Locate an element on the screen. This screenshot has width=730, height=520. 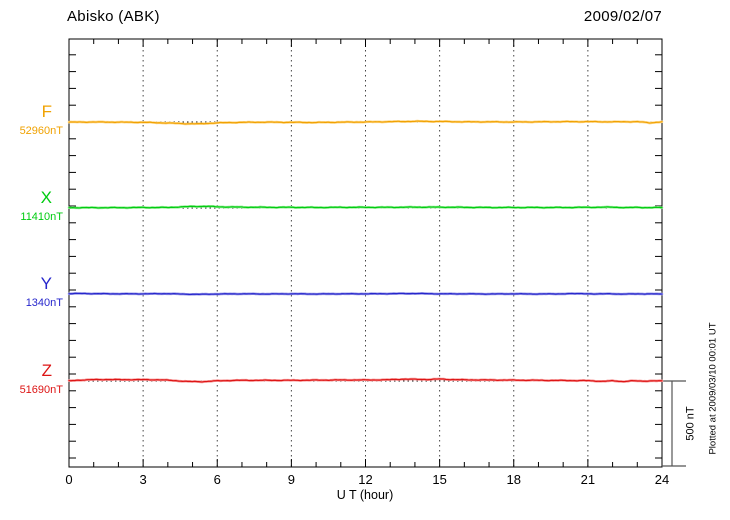
x-tick-label-0: 0 is located at coordinates (68, 479).